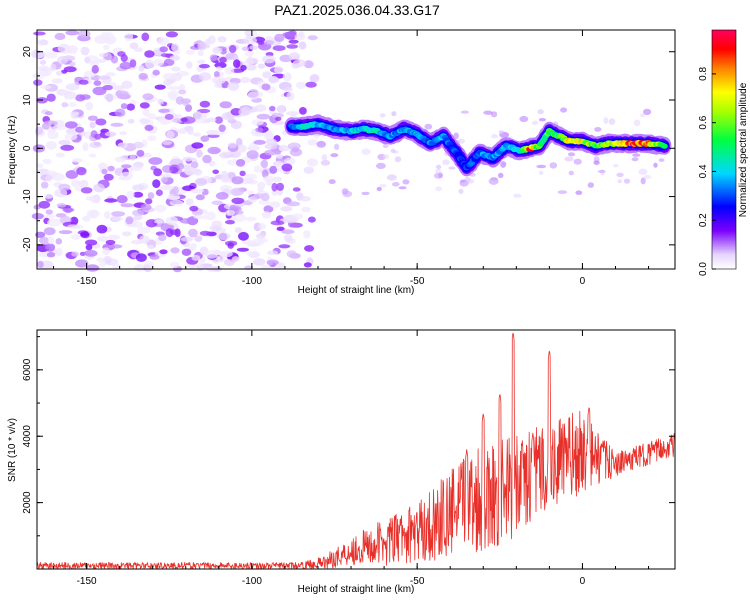 Image resolution: width=750 pixels, height=600 pixels. What do you see at coordinates (27, 502) in the screenshot?
I see `y-tick-label: 2000` at bounding box center [27, 502].